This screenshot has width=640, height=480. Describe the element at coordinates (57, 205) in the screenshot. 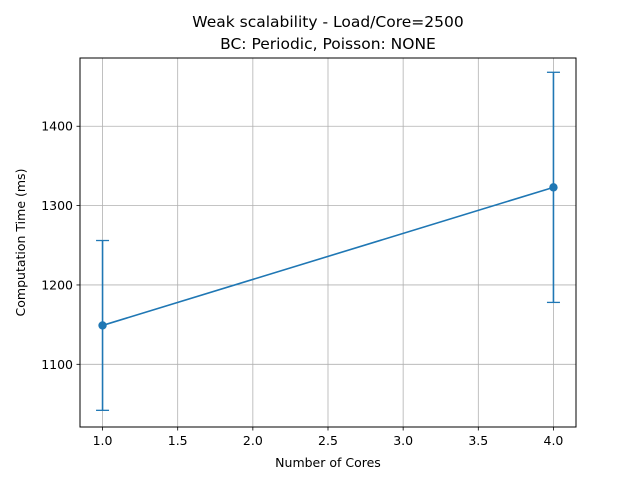

I see `y-tick-label: 1300` at that location.